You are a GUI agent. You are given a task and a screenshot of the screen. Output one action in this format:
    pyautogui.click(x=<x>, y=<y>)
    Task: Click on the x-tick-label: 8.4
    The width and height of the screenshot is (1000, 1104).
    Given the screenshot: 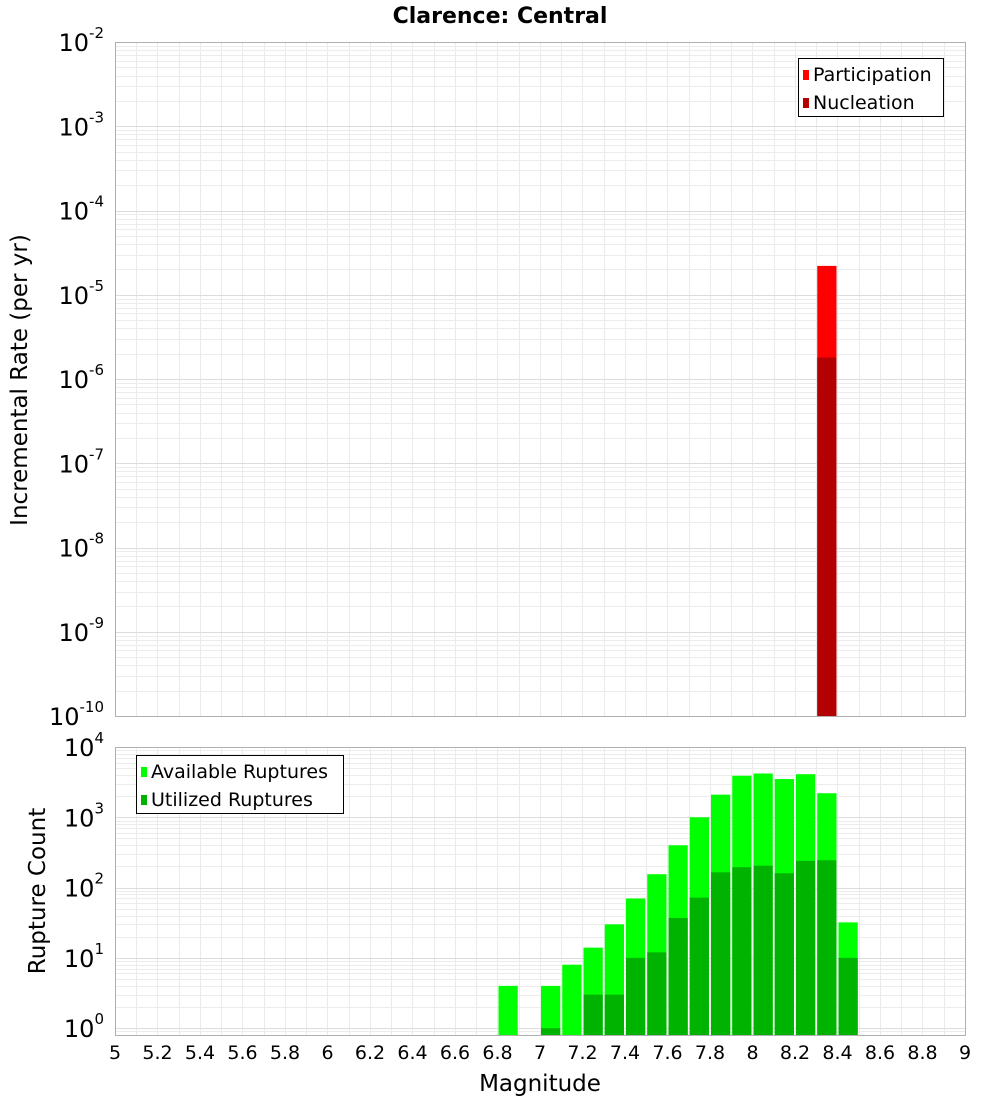 What is the action you would take?
    pyautogui.click(x=837, y=1053)
    